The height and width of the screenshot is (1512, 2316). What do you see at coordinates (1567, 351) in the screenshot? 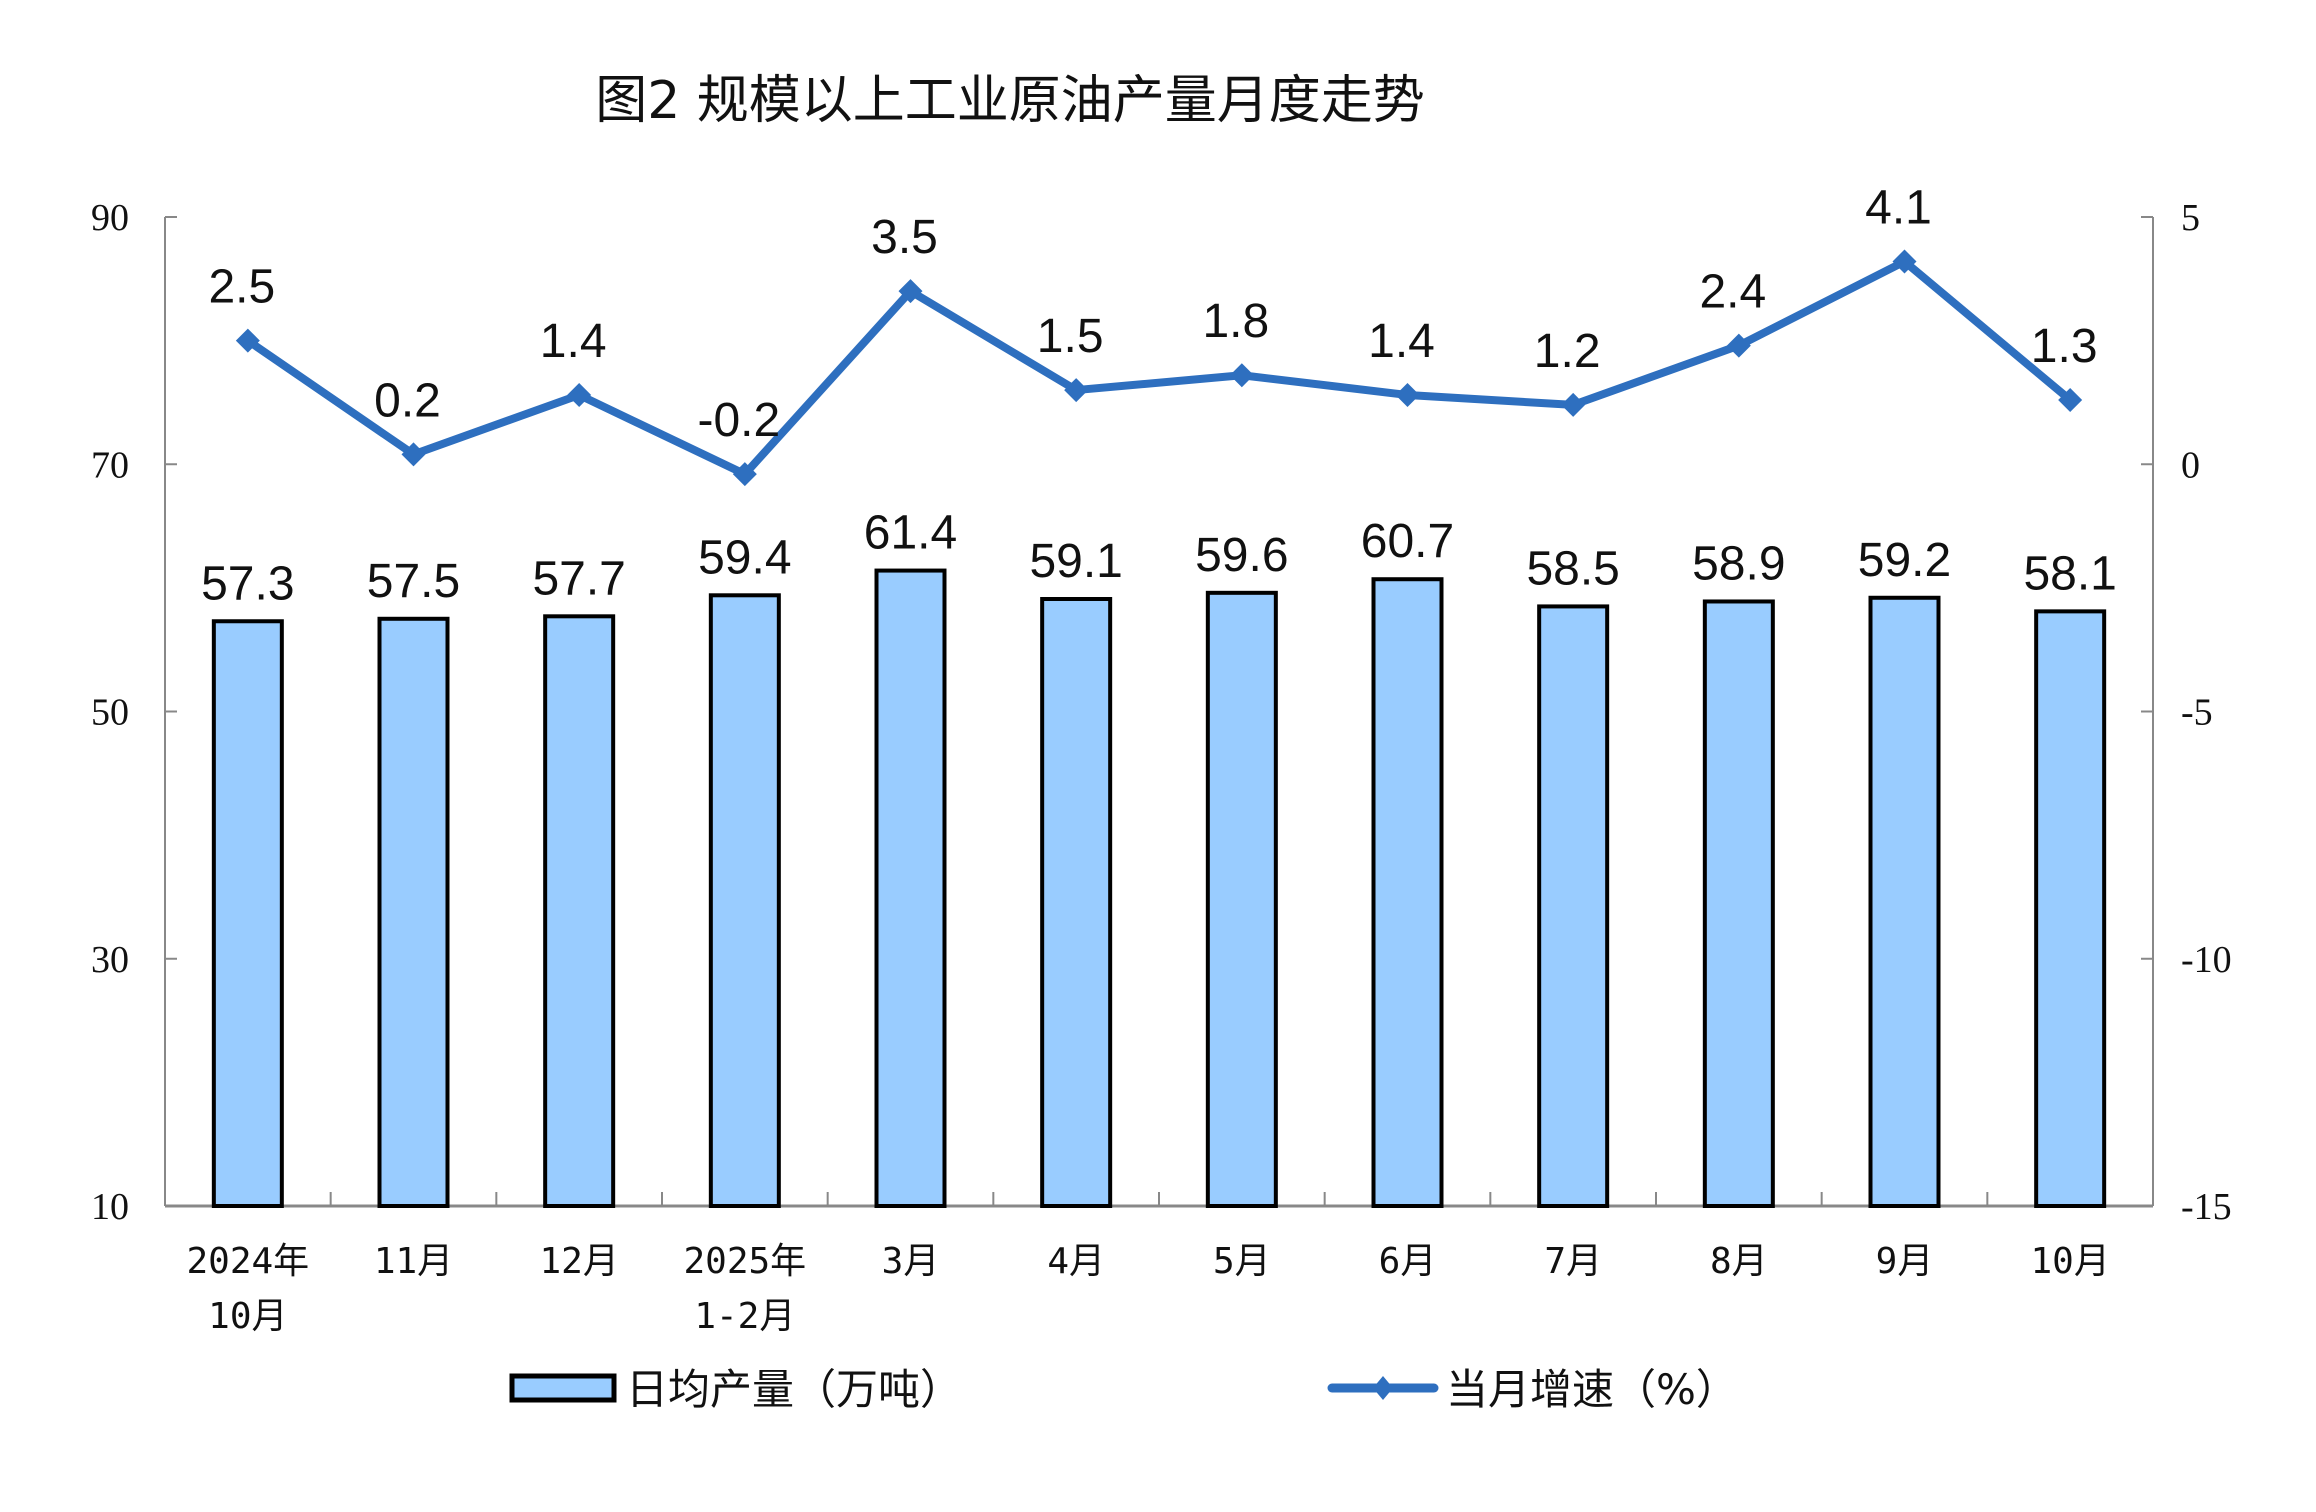
I see `line-value-label: 1.2` at bounding box center [1567, 351].